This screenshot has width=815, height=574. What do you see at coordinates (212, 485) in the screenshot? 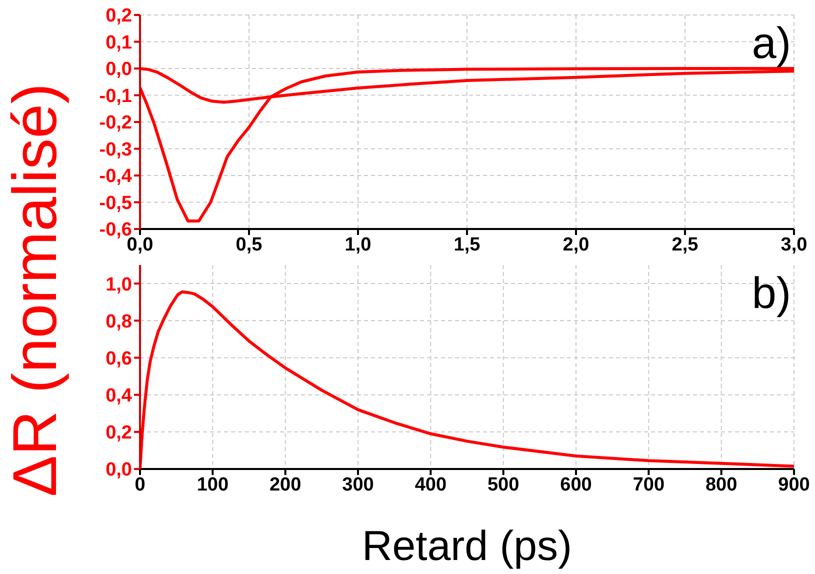
I see `x-tick-label: 100` at bounding box center [212, 485].